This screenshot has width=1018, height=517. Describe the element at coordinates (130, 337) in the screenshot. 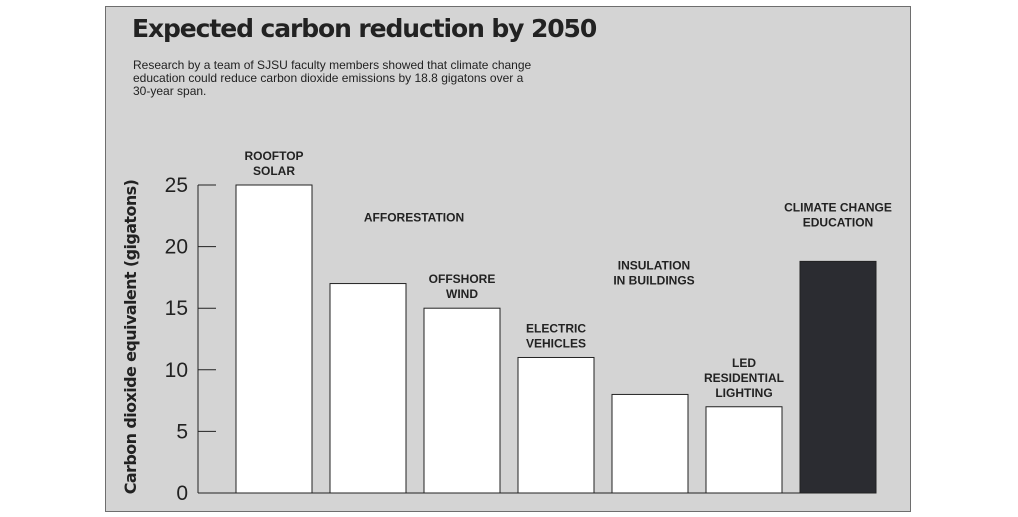

I see `y-axis-title: Carbon dioxide equivalent (gigatons)` at that location.